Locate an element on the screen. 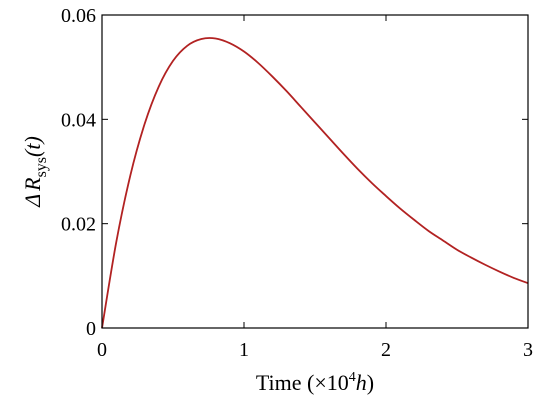 The width and height of the screenshot is (550, 404). y-axis-label-symbol: R is located at coordinates (32, 184).